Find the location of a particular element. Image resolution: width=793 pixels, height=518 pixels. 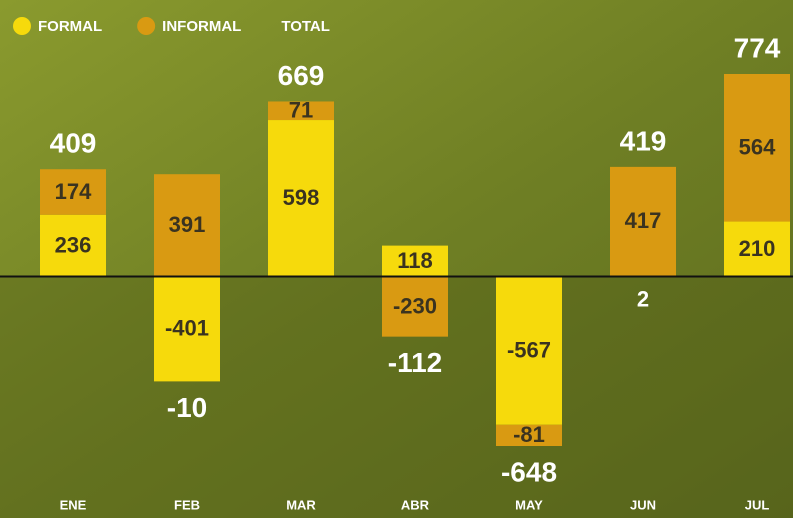

value-label: -567 is located at coordinates (529, 349).